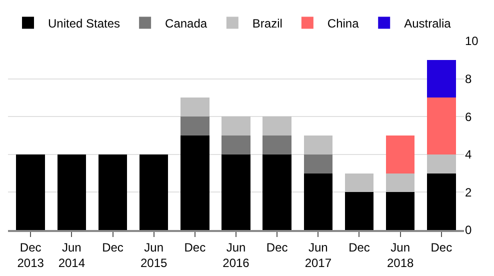  What do you see at coordinates (468, 192) in the screenshot?
I see `y-tick-label: 2` at bounding box center [468, 192].